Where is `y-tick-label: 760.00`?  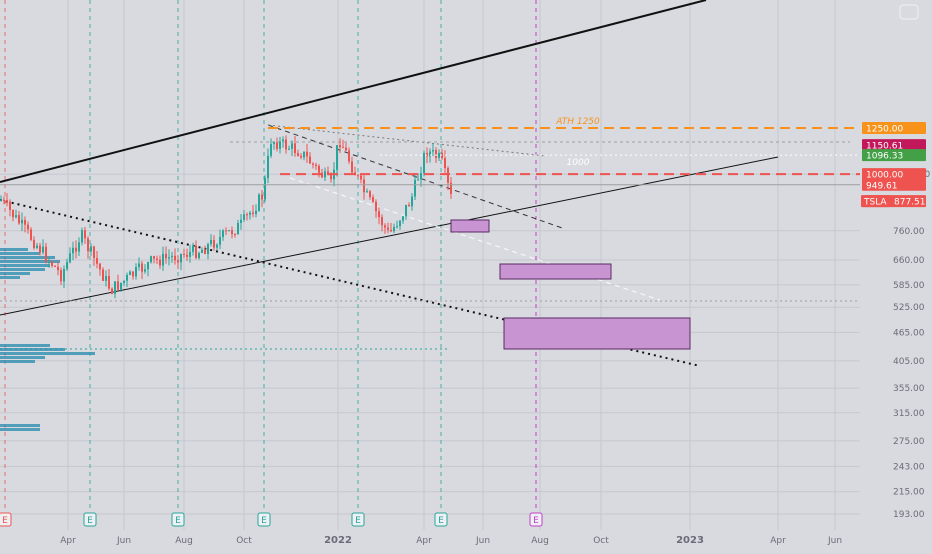
y-tick-label: 760.00 is located at coordinates (909, 232).